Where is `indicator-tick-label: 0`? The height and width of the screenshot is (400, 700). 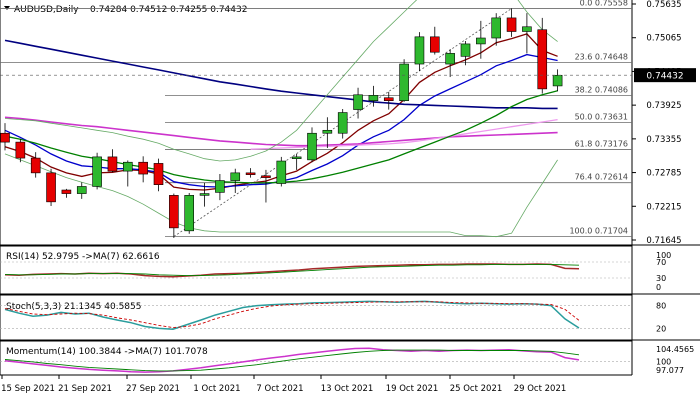
indicator-tick-label: 0 is located at coordinates (658, 287).